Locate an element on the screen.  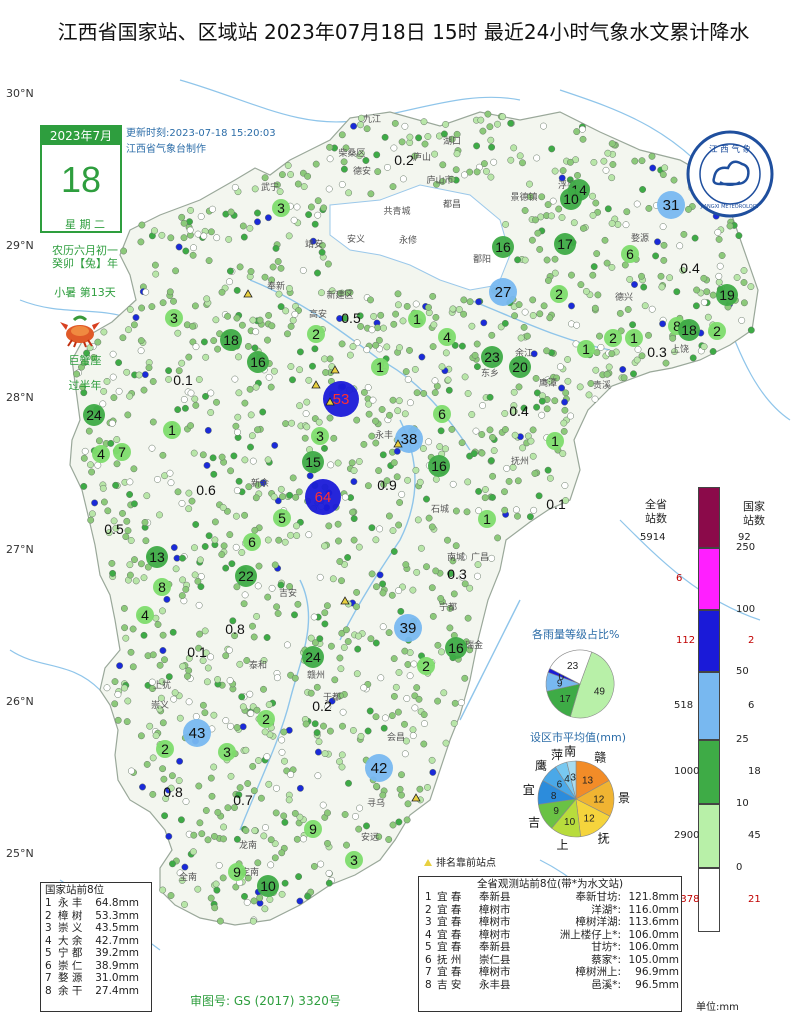
station-value: 4 is located at coordinates (447, 337).